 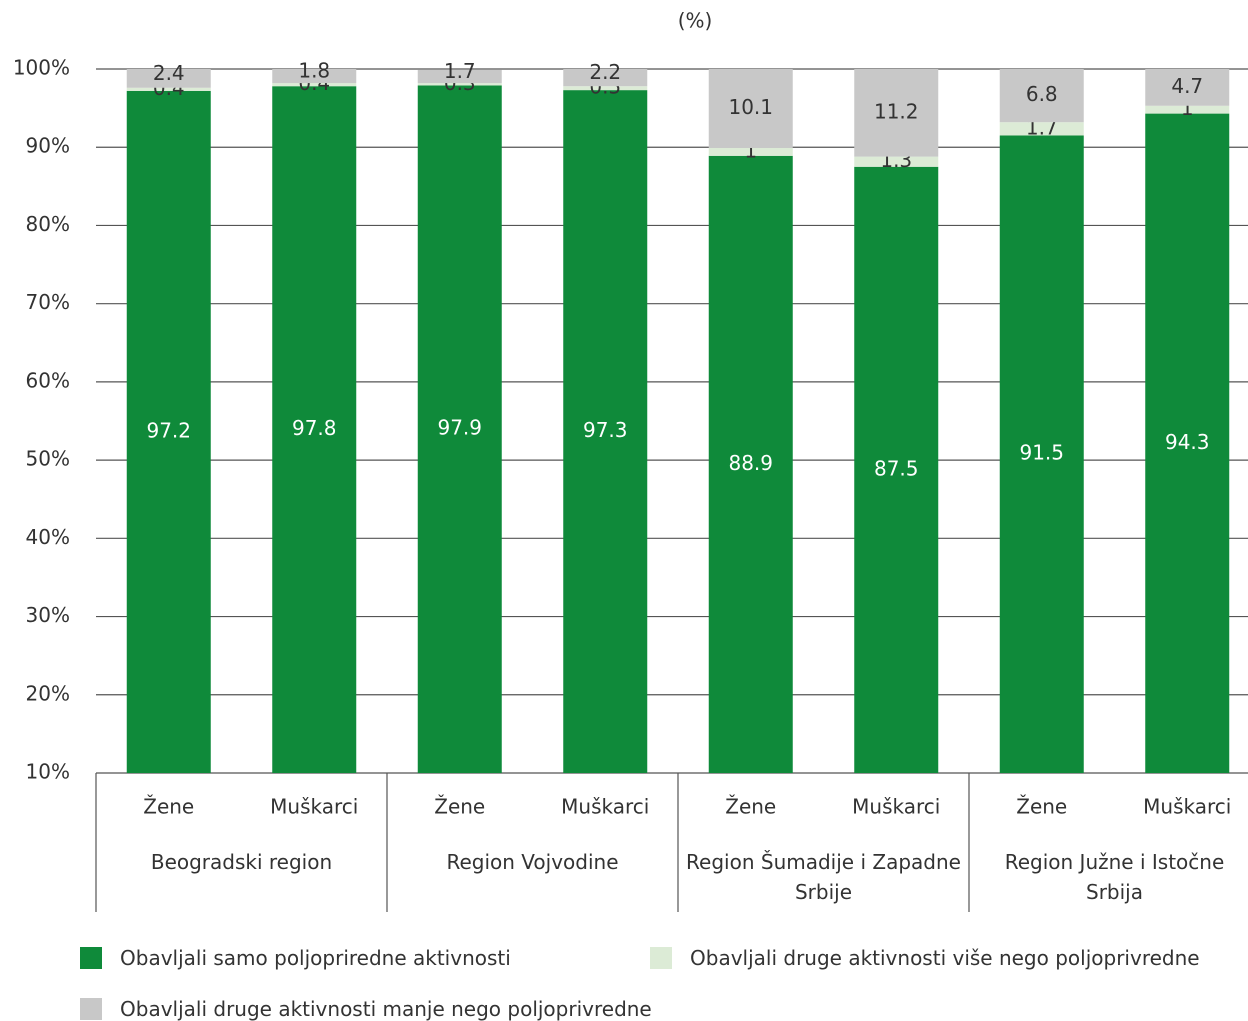 What do you see at coordinates (695, 21) in the screenshot?
I see `unit-label: (%)` at bounding box center [695, 21].